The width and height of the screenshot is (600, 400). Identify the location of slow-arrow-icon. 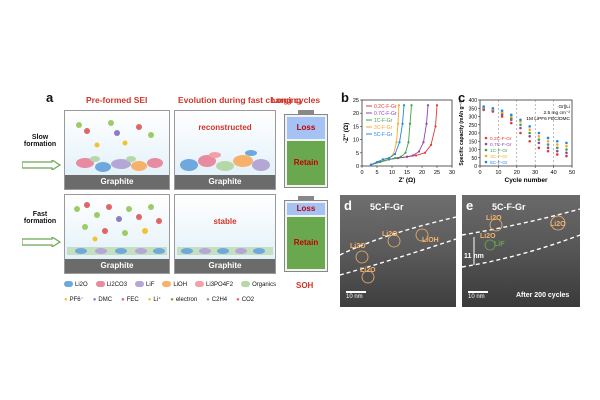
(41, 164).